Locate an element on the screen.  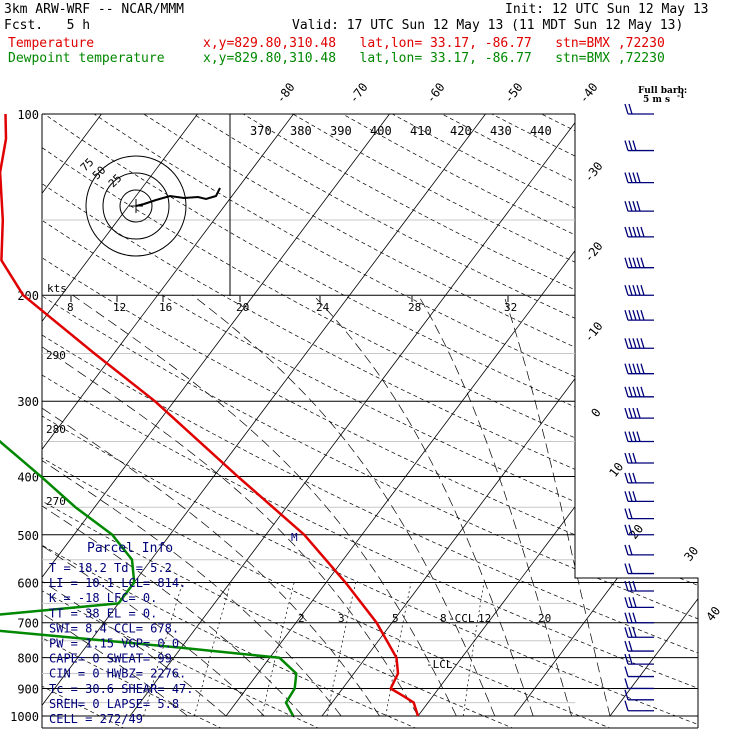
wind-speed-label: 16 is located at coordinates (165, 307).